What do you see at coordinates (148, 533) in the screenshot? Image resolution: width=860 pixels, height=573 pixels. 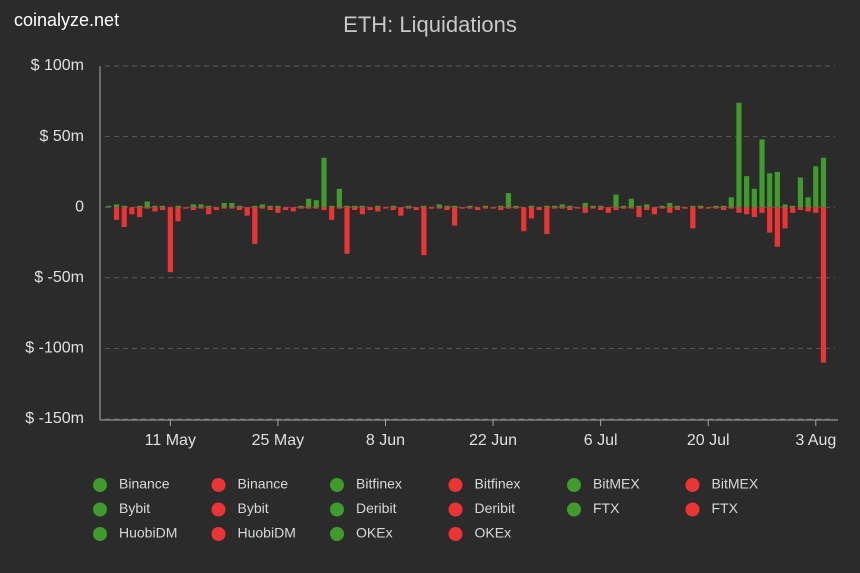 I see `legend-label: HuobiDM` at bounding box center [148, 533].